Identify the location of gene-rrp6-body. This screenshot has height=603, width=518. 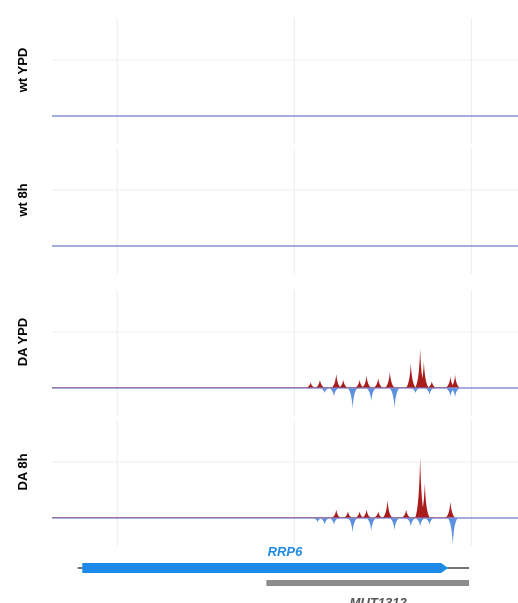
(265, 568).